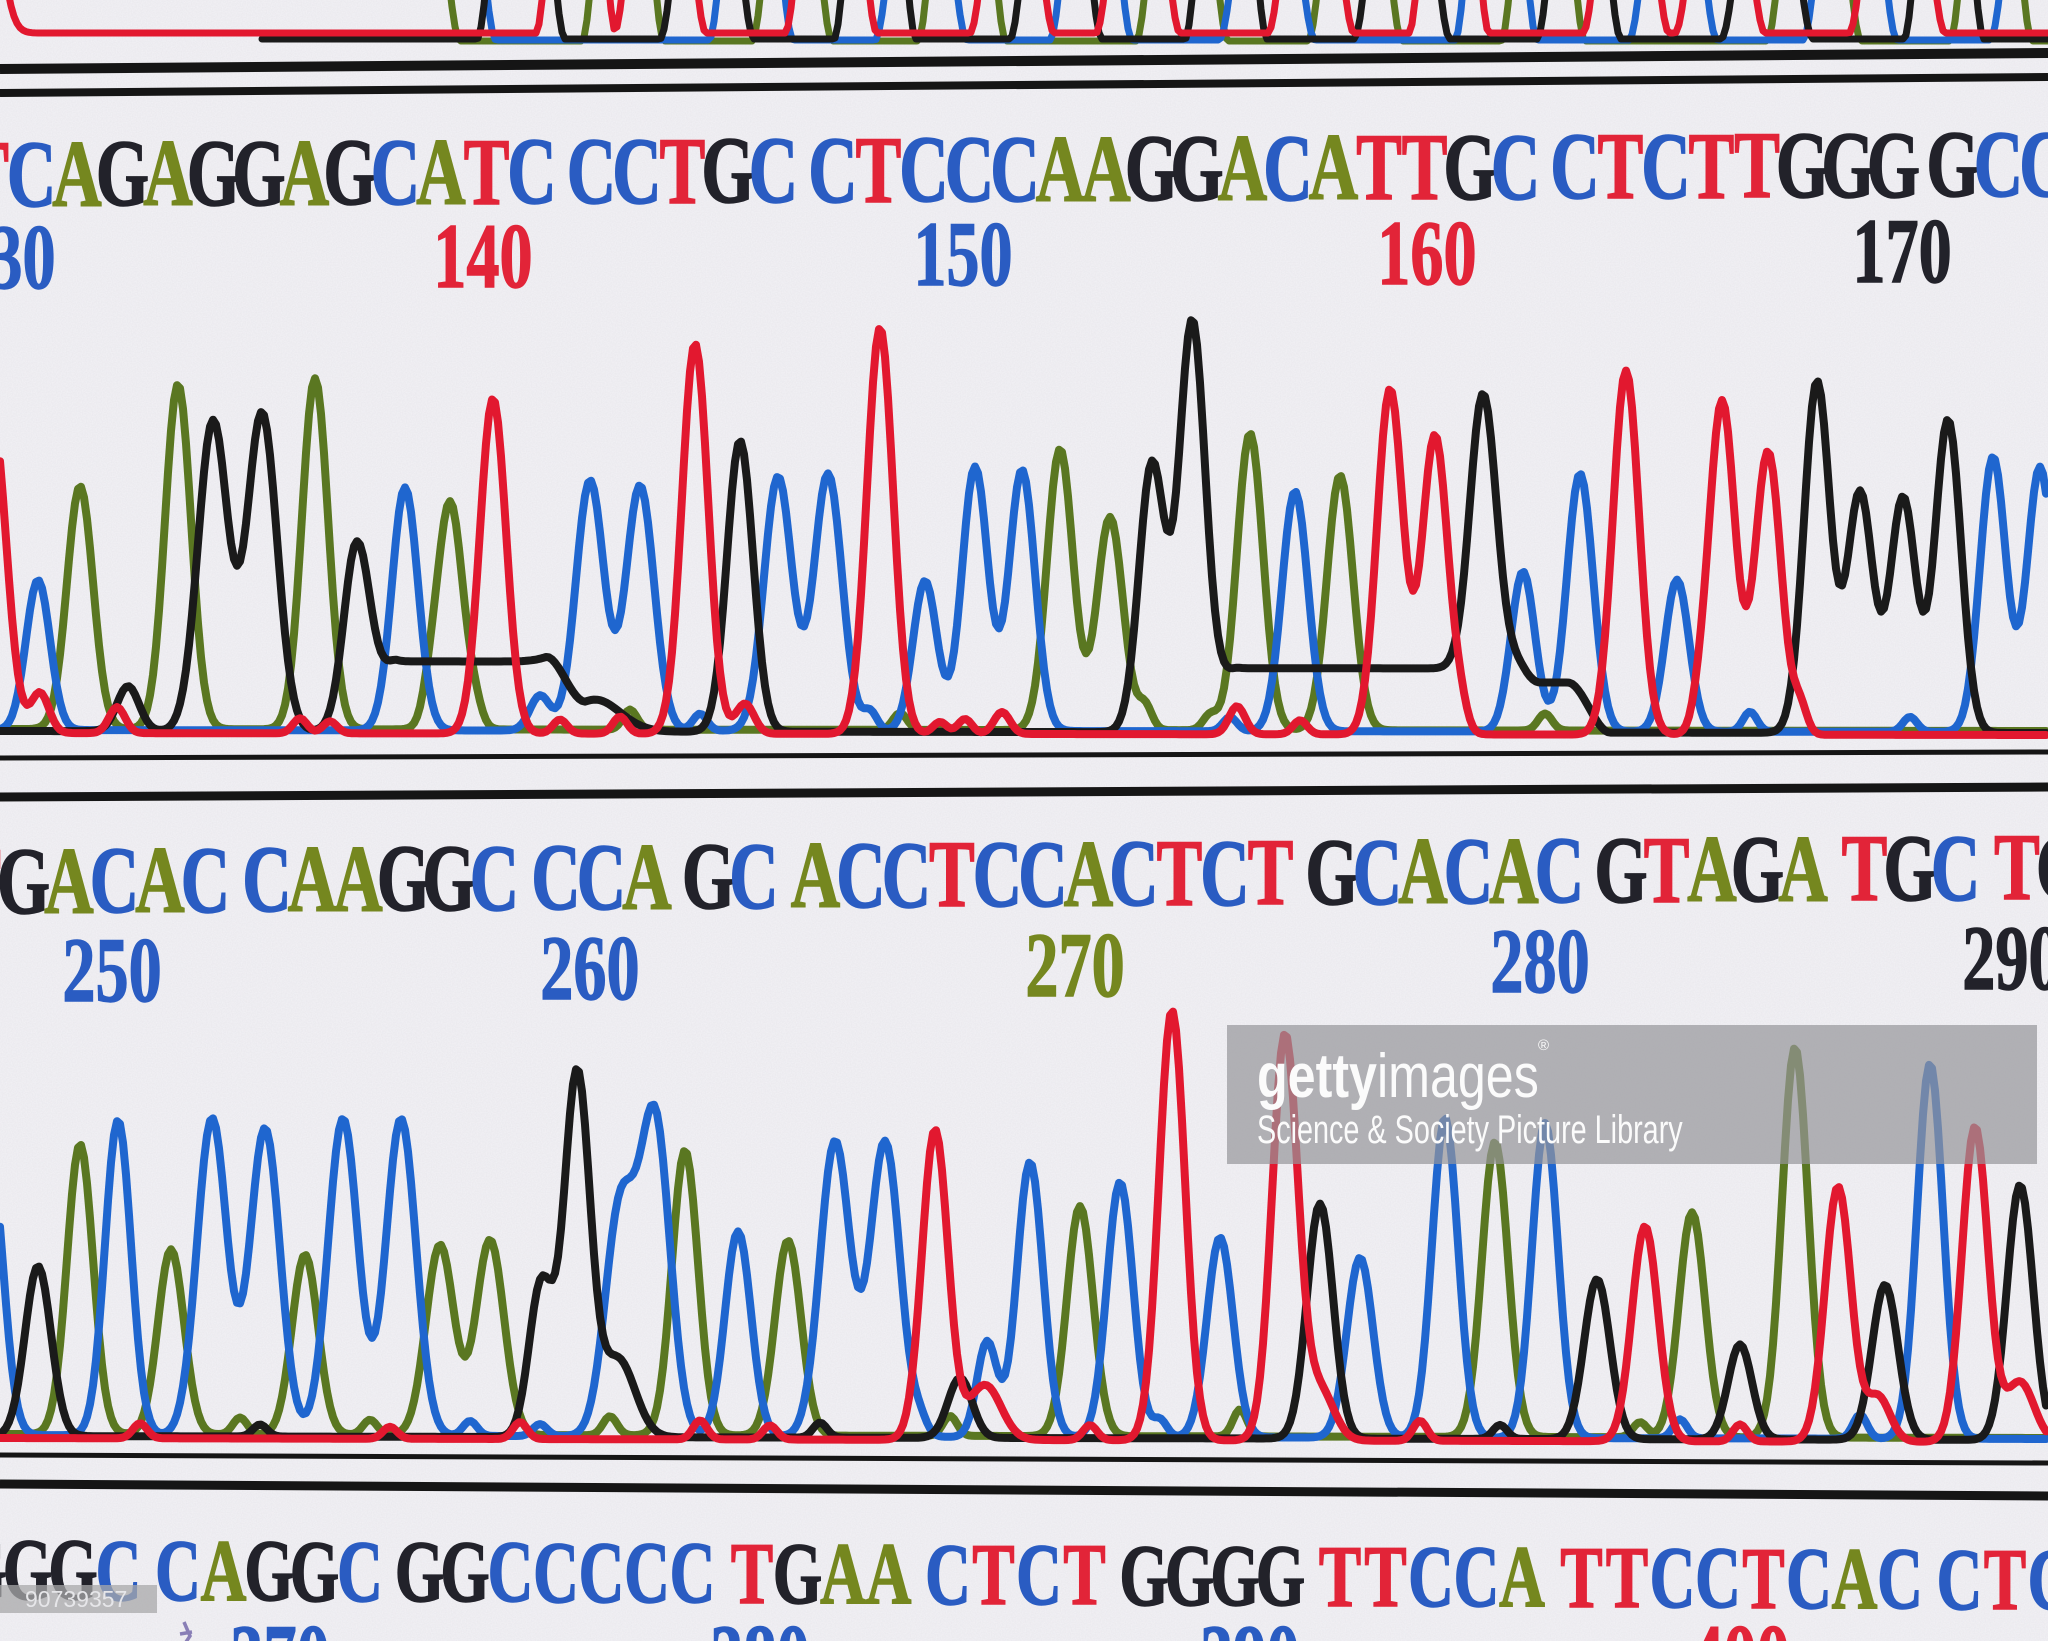  Describe the element at coordinates (1074, 966) in the screenshot. I see `svg-text: 270` at that location.